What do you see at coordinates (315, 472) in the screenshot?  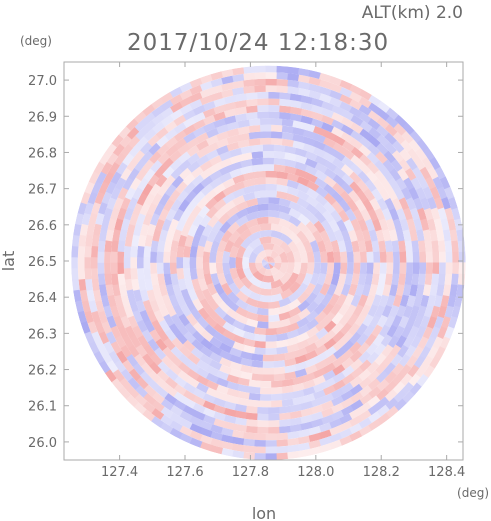 I see `x-tick-label: 128.0` at bounding box center [315, 472].